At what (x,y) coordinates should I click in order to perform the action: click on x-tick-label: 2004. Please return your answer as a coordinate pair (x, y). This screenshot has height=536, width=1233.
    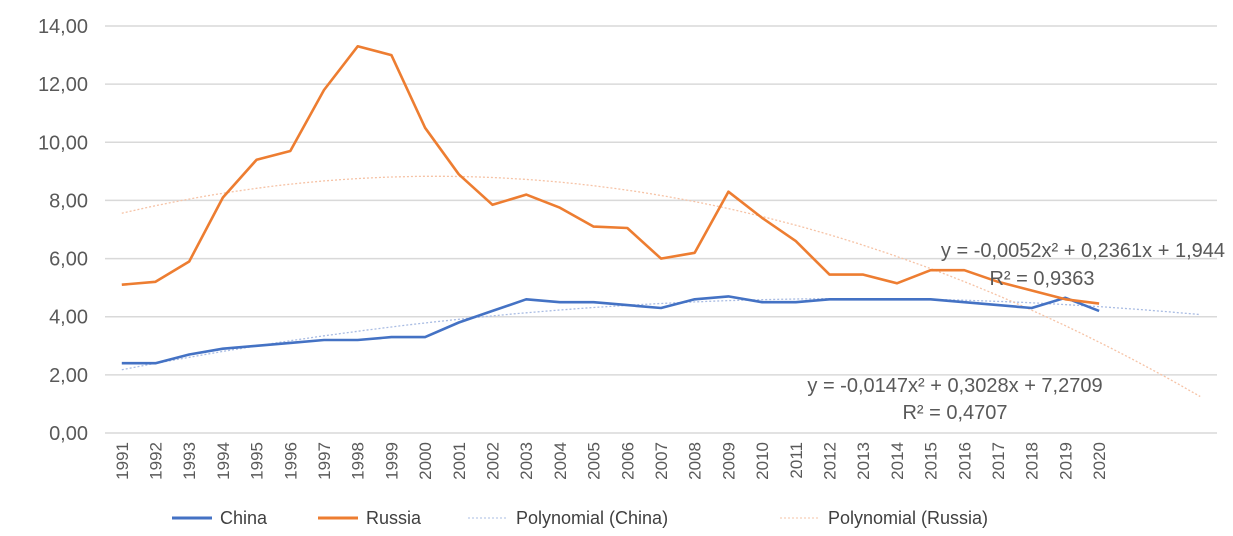
    Looking at the image, I should click on (560, 461).